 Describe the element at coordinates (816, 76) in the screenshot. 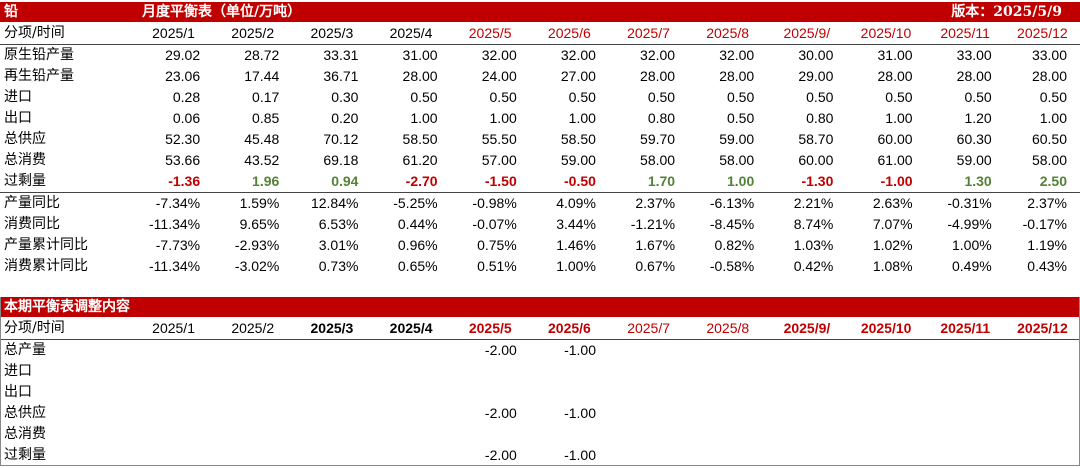

I see `value-cell: 29.00` at that location.